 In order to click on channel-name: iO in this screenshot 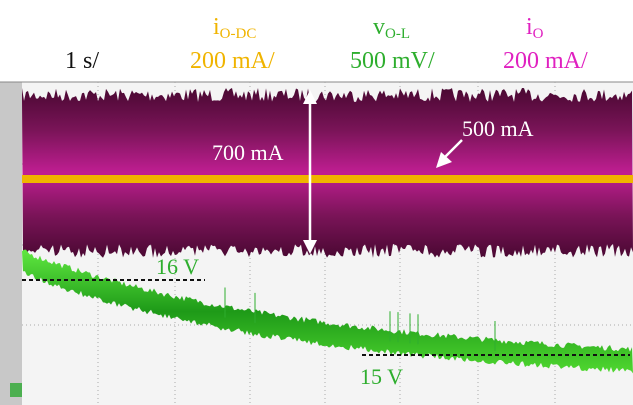, I will do `click(535, 28)`.